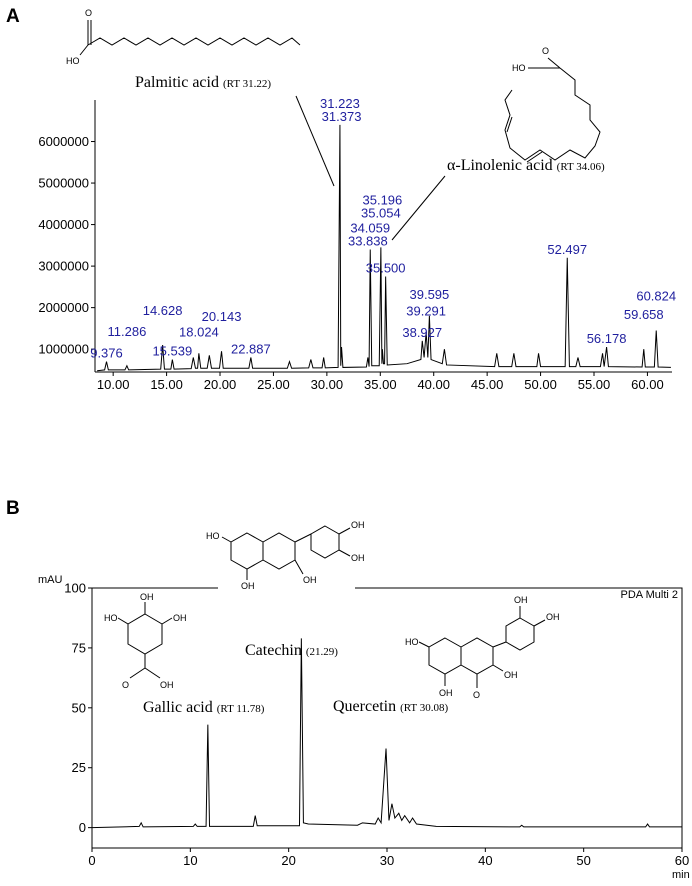 The height and width of the screenshot is (886, 692). What do you see at coordinates (222, 316) in the screenshot?
I see `peak-label: 20.143` at bounding box center [222, 316].